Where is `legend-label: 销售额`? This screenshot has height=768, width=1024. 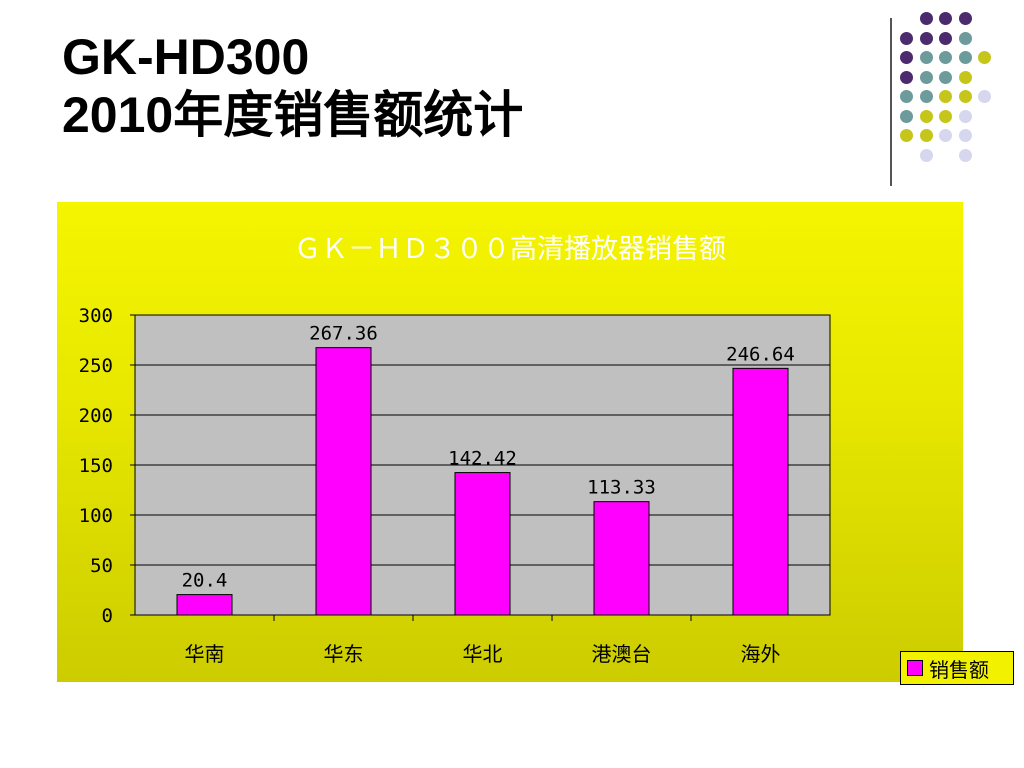
legend-label: 销售额 is located at coordinates (959, 669).